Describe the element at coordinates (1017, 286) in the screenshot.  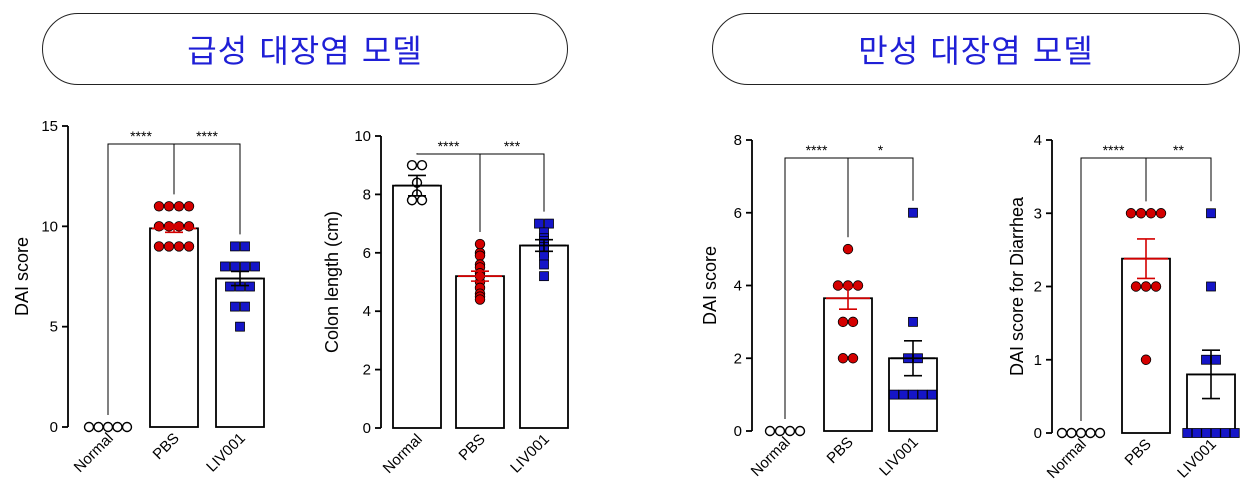
I see `y-axis-label: DAI score for Diarrhea` at that location.